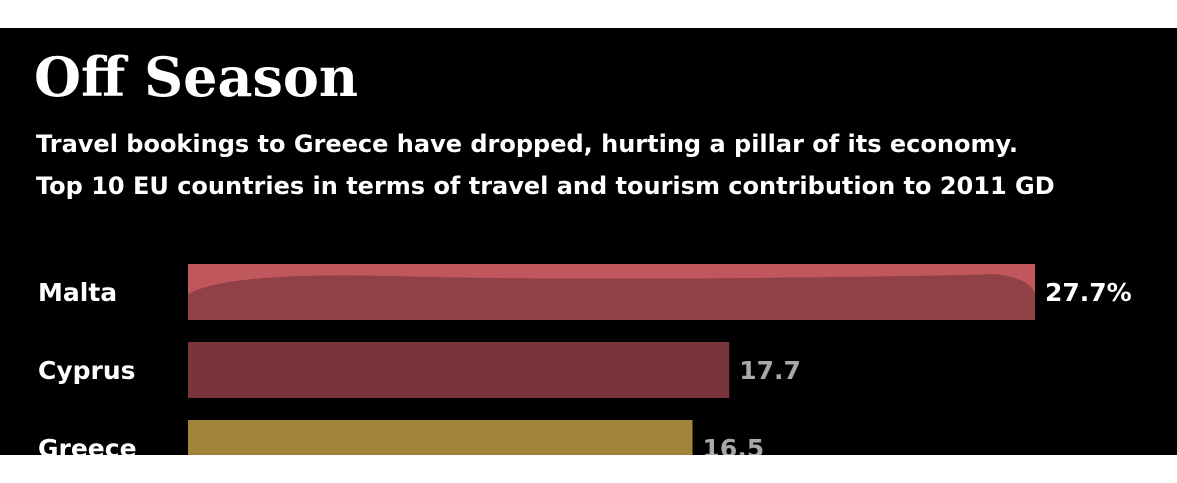  What do you see at coordinates (77, 292) in the screenshot?
I see `category-label: Malta` at bounding box center [77, 292].